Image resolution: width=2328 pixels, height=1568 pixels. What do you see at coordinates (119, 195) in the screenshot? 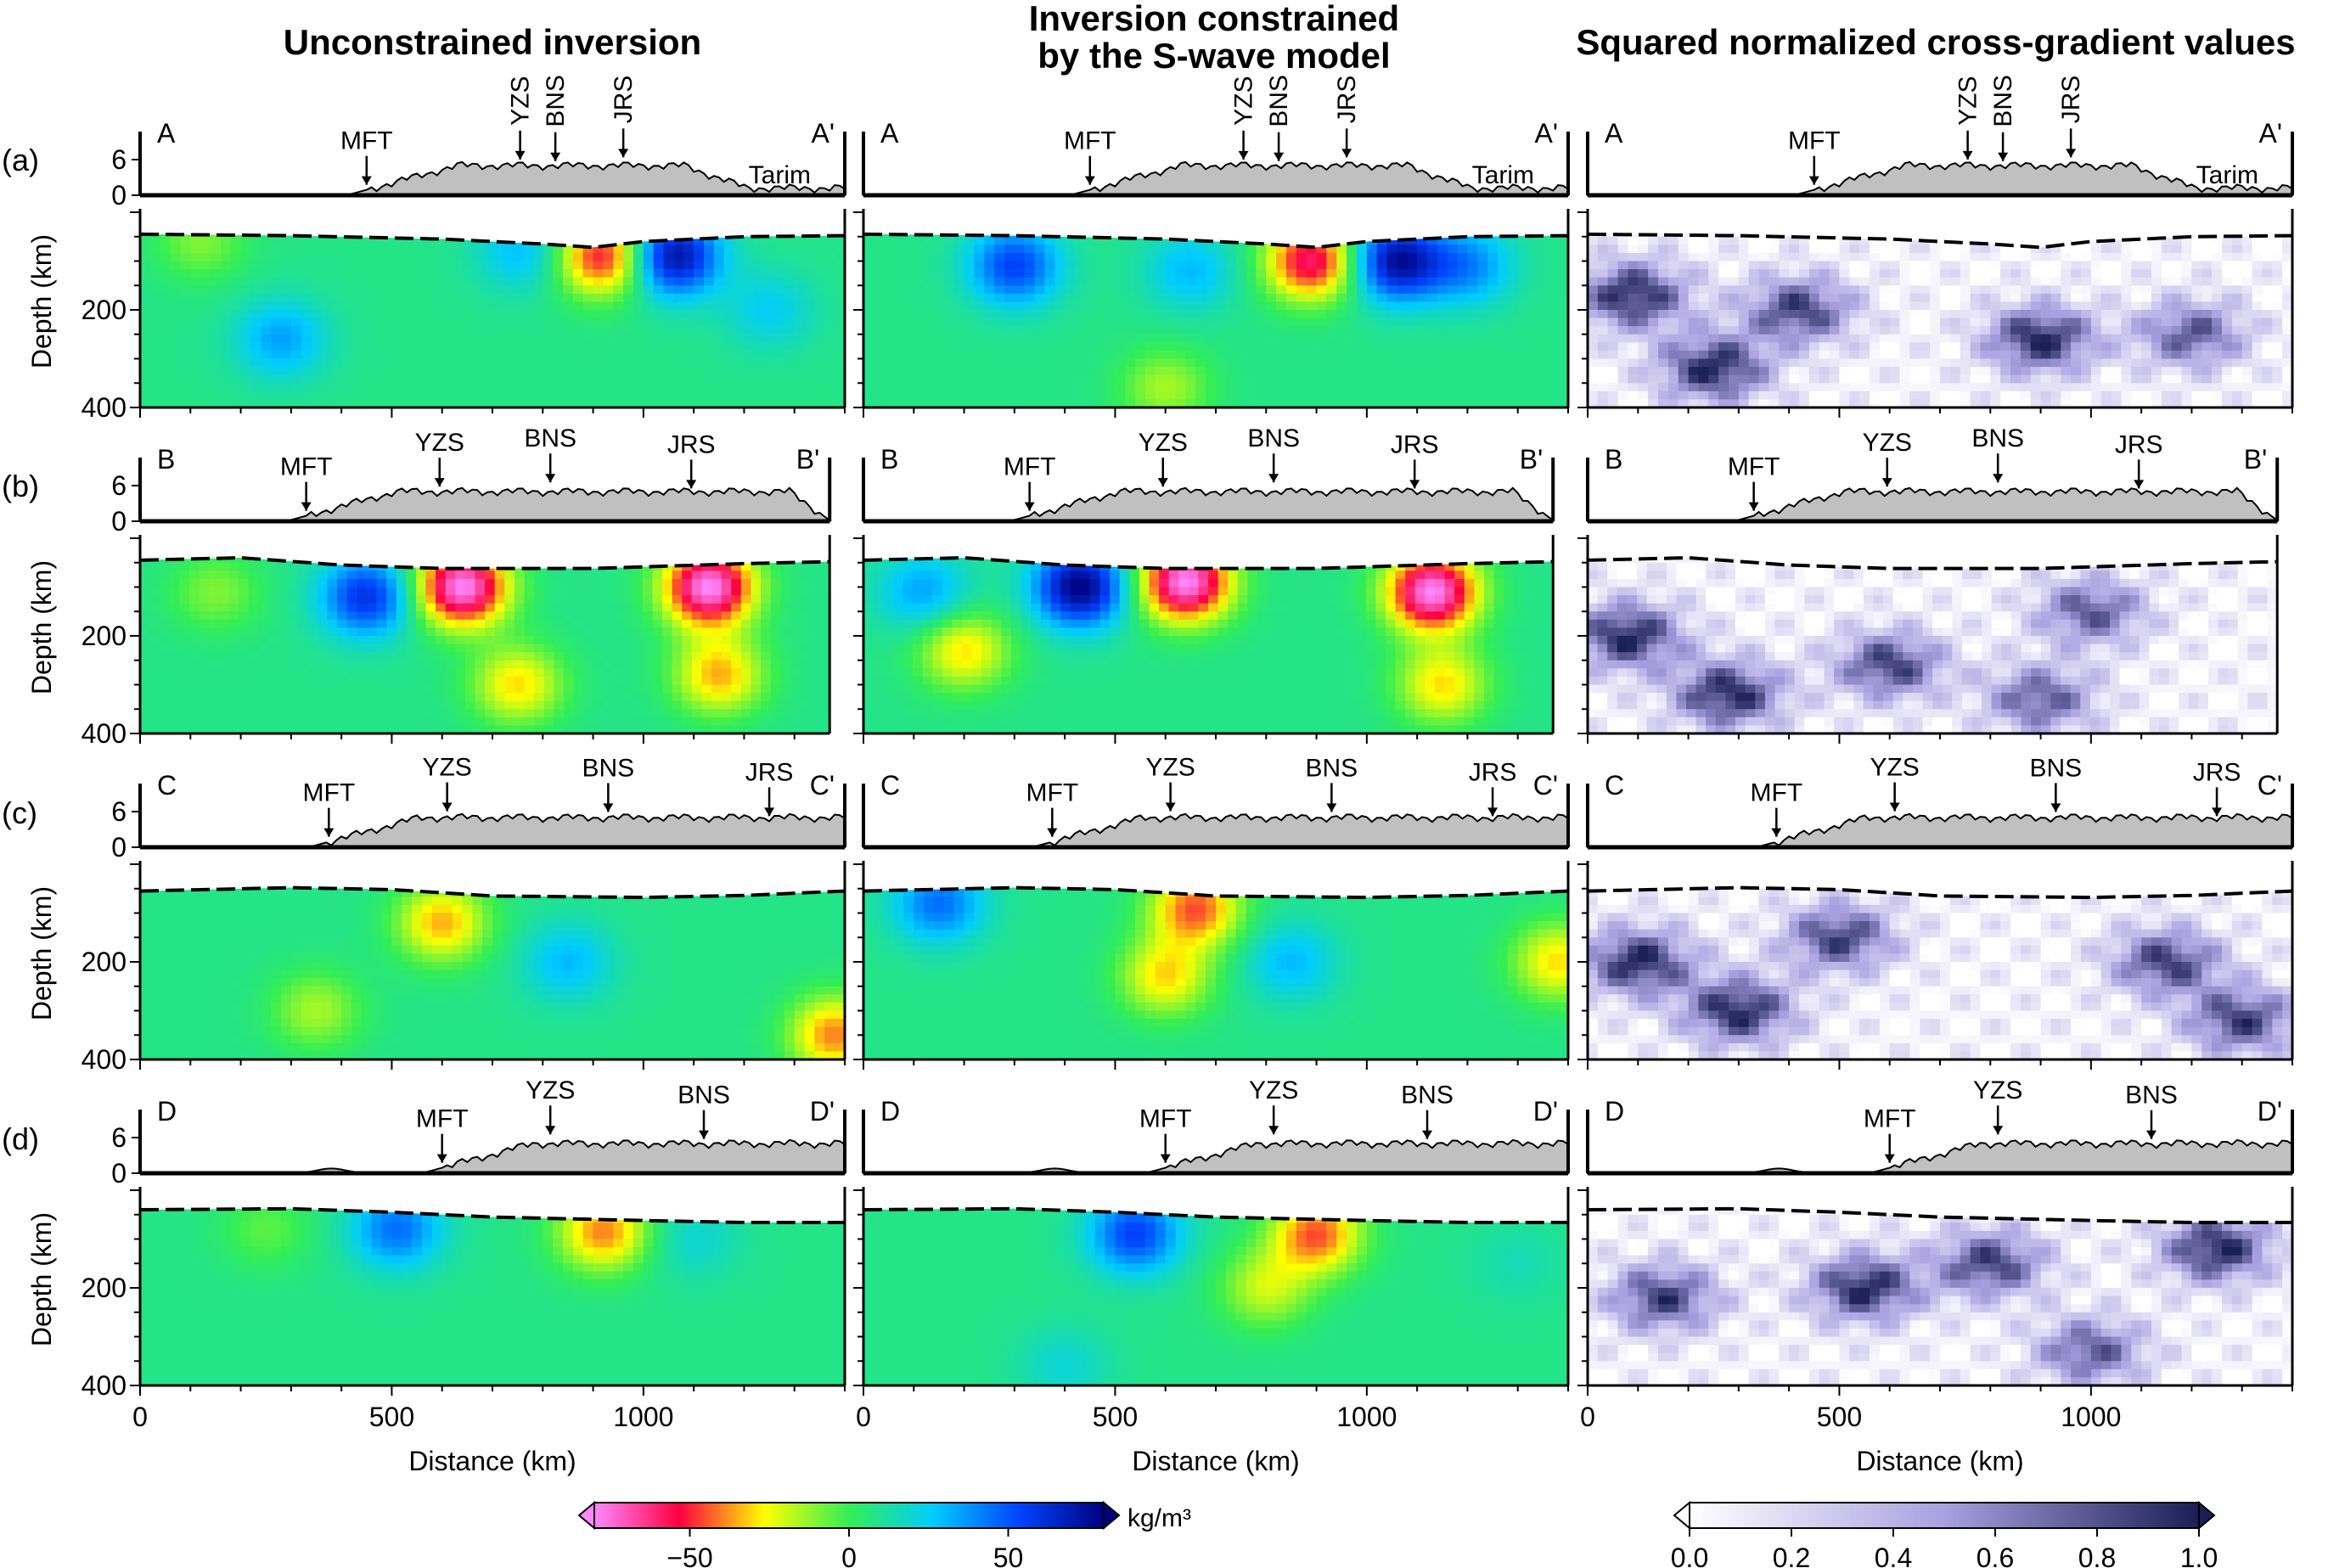
I see `topo-tick-label: 0` at bounding box center [119, 195].